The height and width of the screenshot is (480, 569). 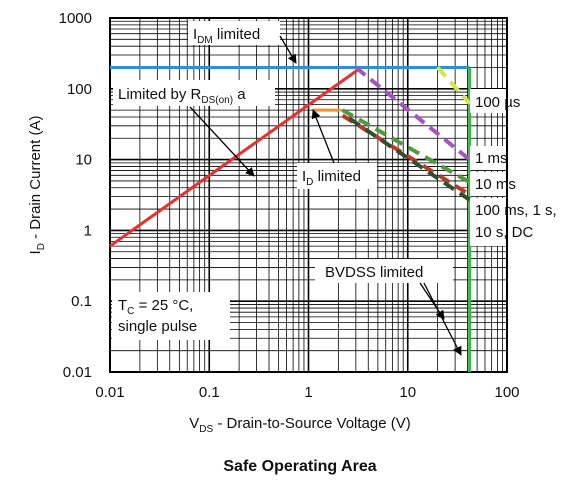 I want to click on annotation-label: 100 µs, so click(x=497, y=102).